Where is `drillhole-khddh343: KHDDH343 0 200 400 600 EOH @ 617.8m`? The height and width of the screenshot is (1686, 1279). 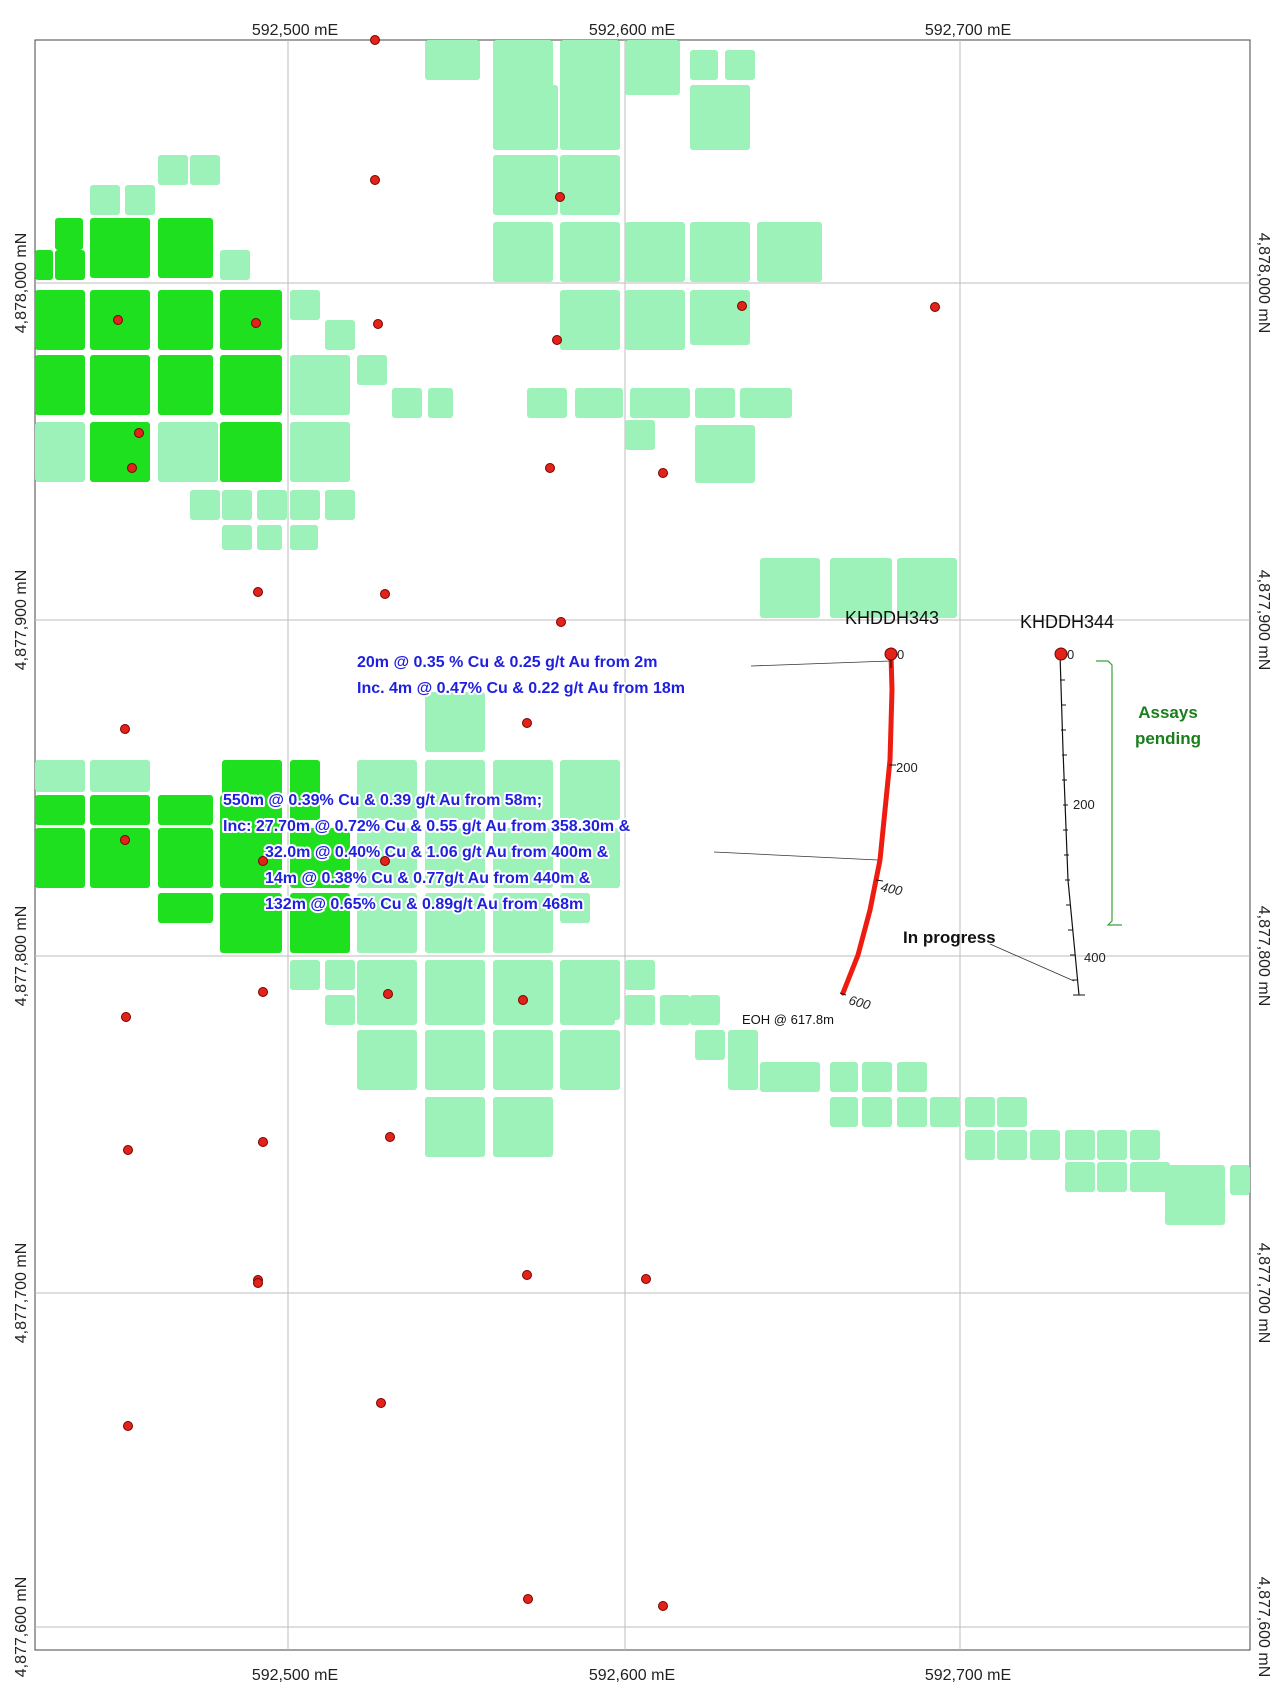 drillhole-khddh343: KHDDH343 0 200 400 600 EOH @ 617.8m is located at coordinates (840, 817).